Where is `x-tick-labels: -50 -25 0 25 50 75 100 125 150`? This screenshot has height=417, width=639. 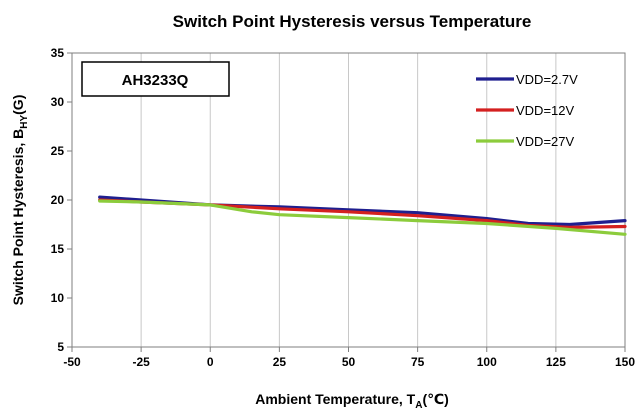 x-tick-labels: -50 -25 0 25 50 75 100 125 150 is located at coordinates (349, 358).